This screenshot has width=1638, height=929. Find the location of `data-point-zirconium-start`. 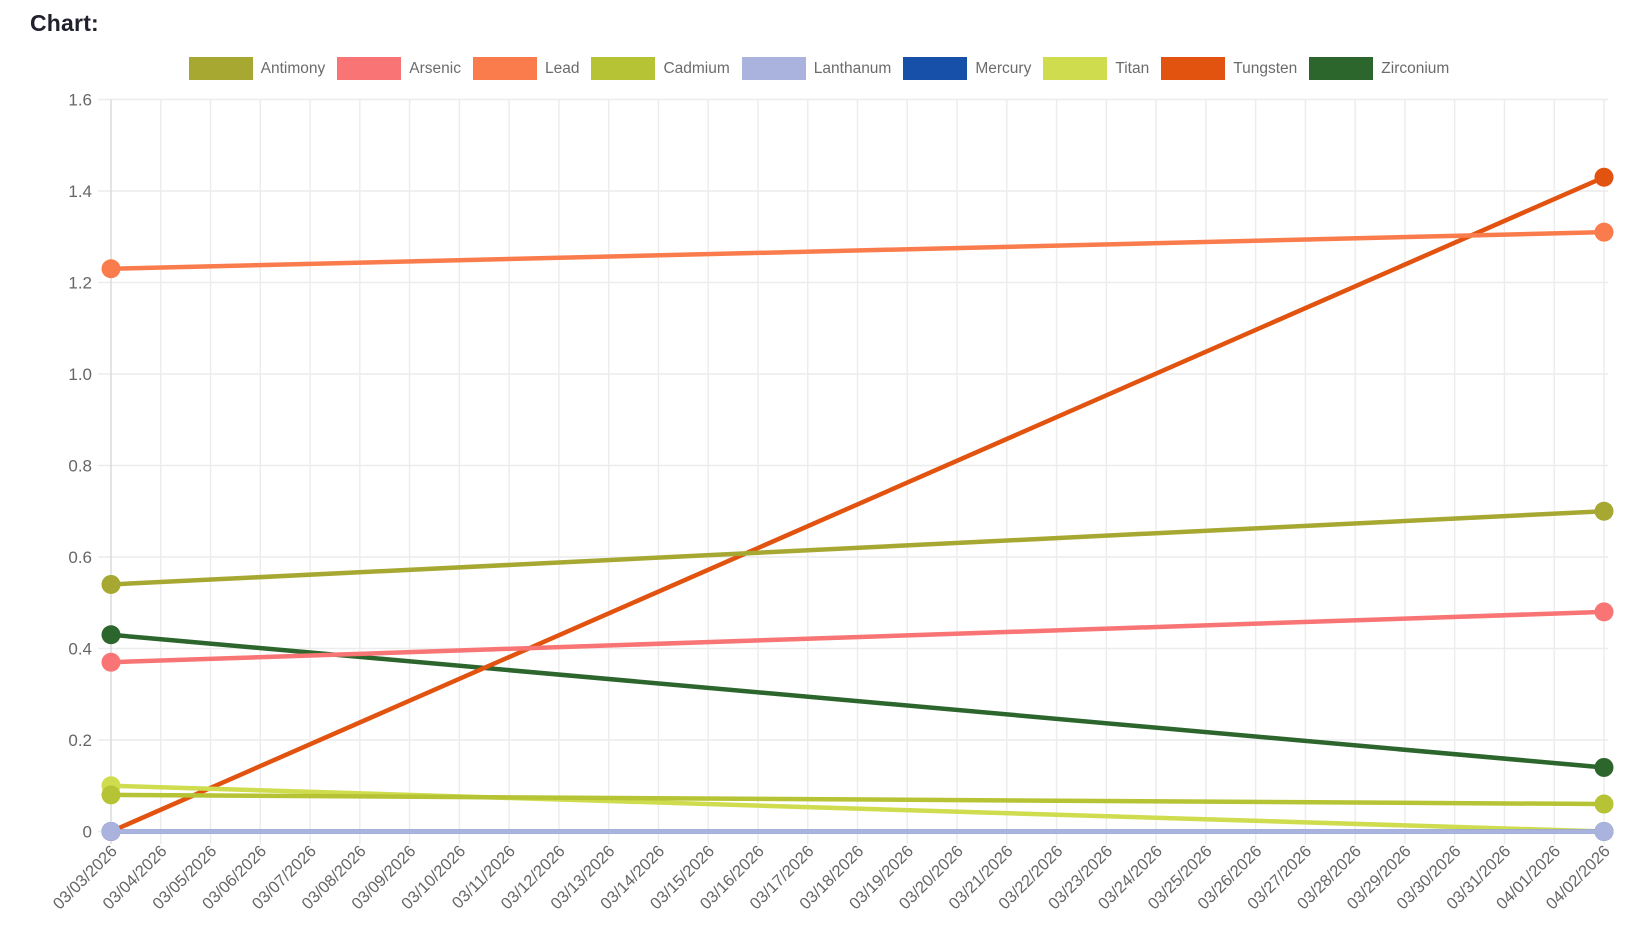

data-point-zirconium-start is located at coordinates (111, 635).